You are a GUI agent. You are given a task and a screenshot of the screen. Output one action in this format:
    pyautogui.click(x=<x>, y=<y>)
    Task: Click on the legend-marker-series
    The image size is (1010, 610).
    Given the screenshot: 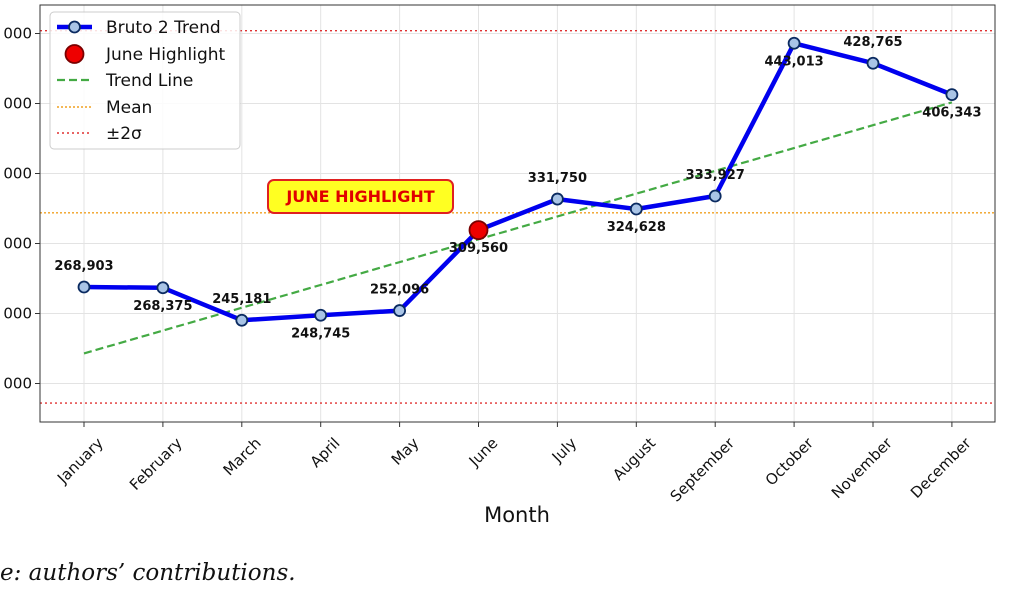 What is the action you would take?
    pyautogui.click(x=74, y=27)
    